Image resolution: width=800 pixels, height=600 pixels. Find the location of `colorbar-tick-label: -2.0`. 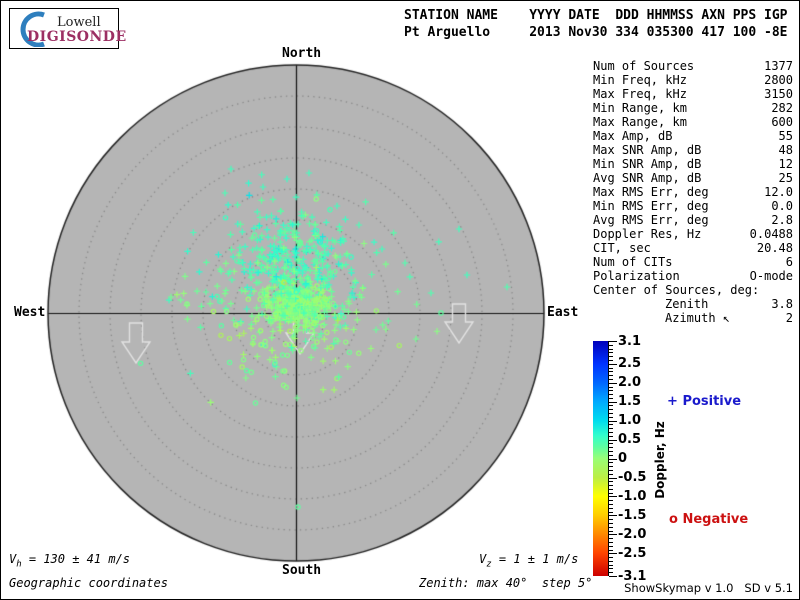

colorbar-tick-label: -2.0 is located at coordinates (632, 534).